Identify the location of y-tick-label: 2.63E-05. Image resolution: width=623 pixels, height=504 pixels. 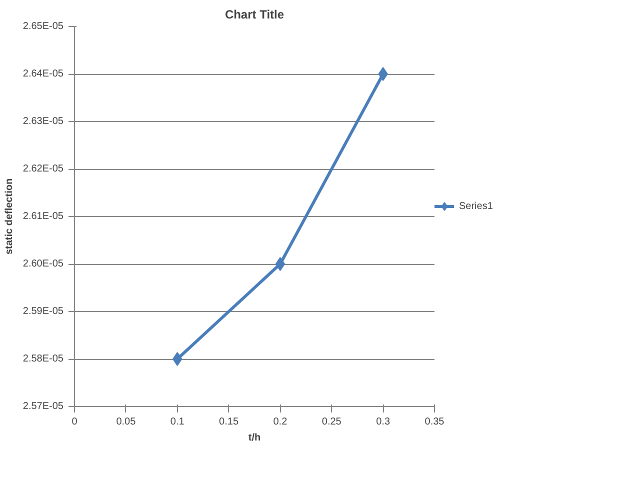
(43, 121).